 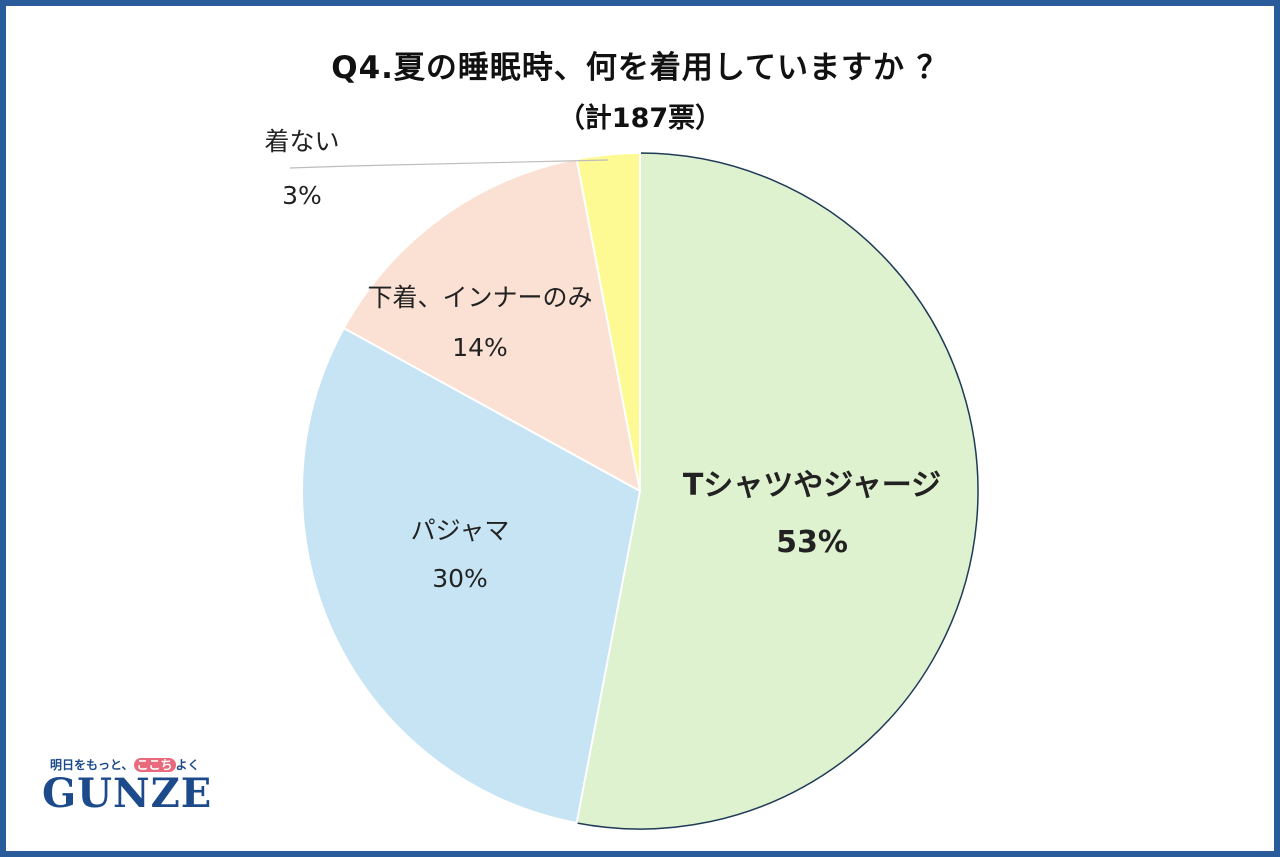 I want to click on logo-tagline-start: 明日をもっと、, so click(x=92, y=765).